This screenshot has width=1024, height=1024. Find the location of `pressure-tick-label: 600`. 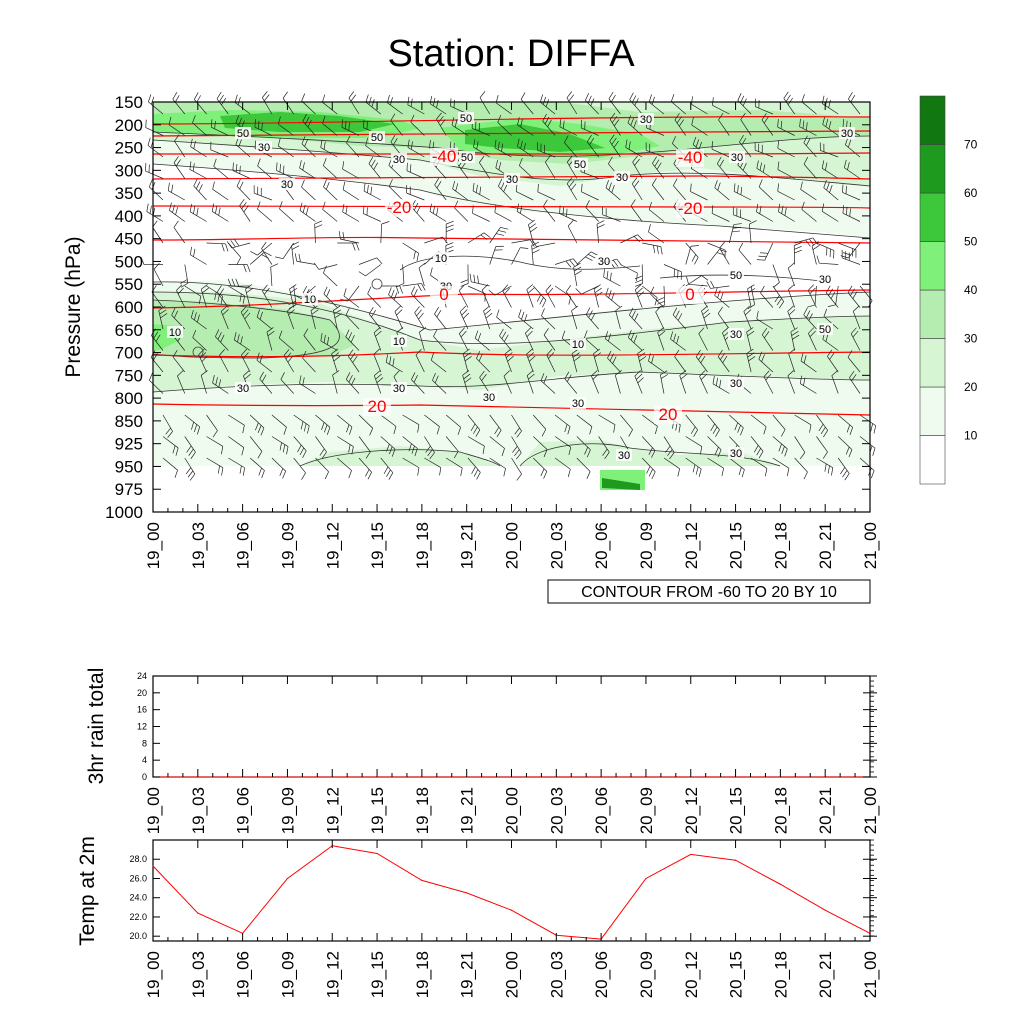

pressure-tick-label: 600 is located at coordinates (129, 307).